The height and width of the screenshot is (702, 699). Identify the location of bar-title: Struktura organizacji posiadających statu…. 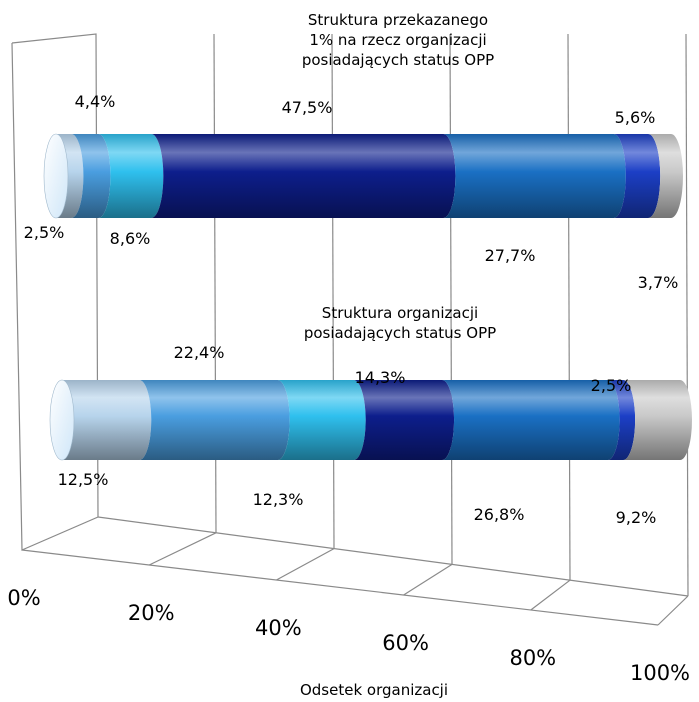
(400, 323).